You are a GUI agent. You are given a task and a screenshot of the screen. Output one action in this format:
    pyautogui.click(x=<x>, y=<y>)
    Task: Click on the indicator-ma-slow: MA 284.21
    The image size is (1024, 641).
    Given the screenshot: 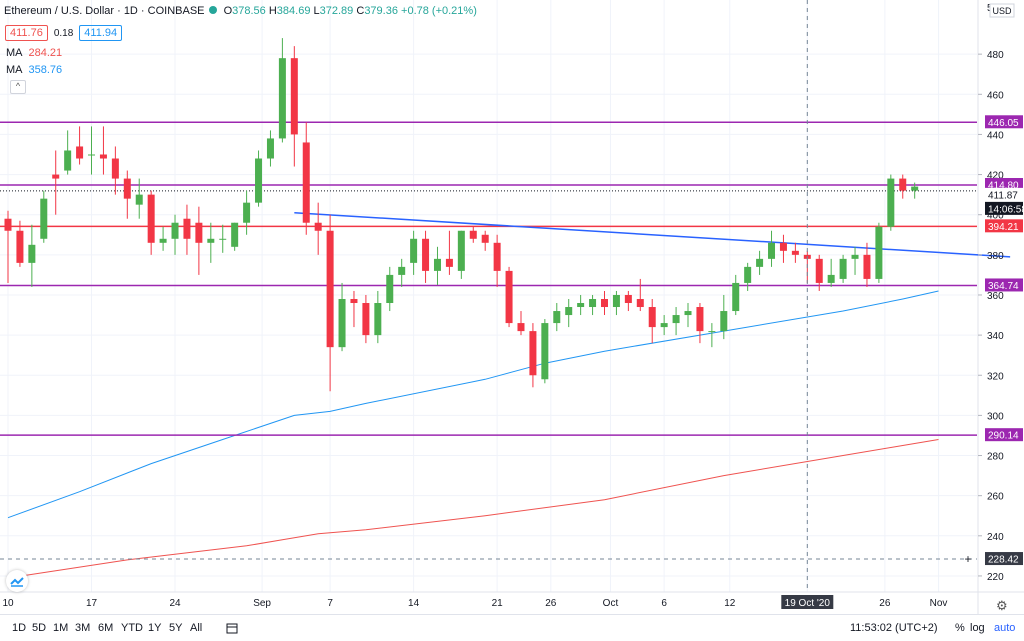 What is the action you would take?
    pyautogui.click(x=34, y=53)
    